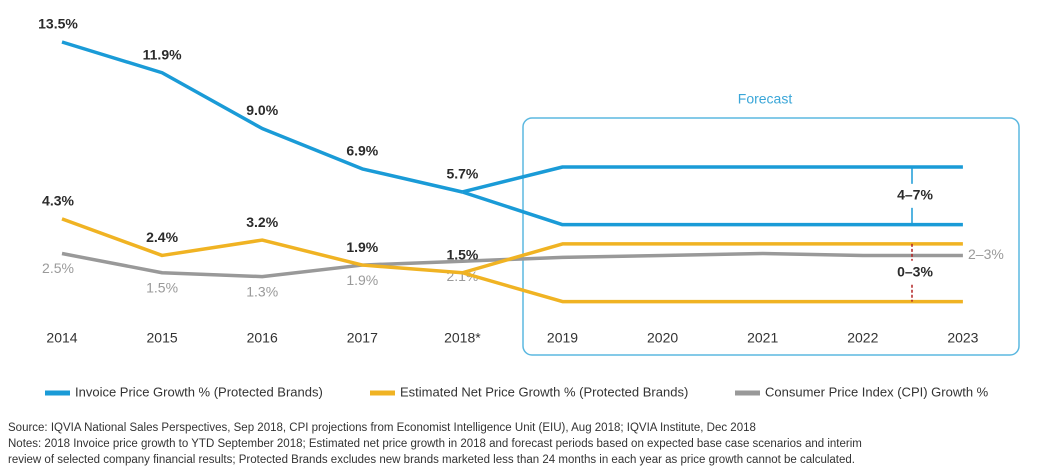  I want to click on x-tick-label: 2022, so click(862, 338).